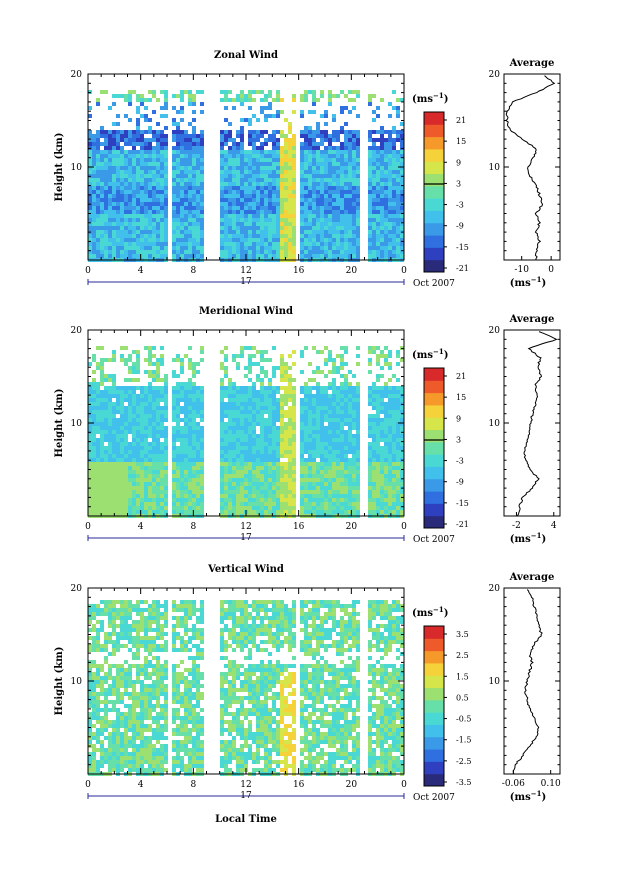  Describe the element at coordinates (141, 271) in the screenshot. I see `x-tick-label: 4` at that location.